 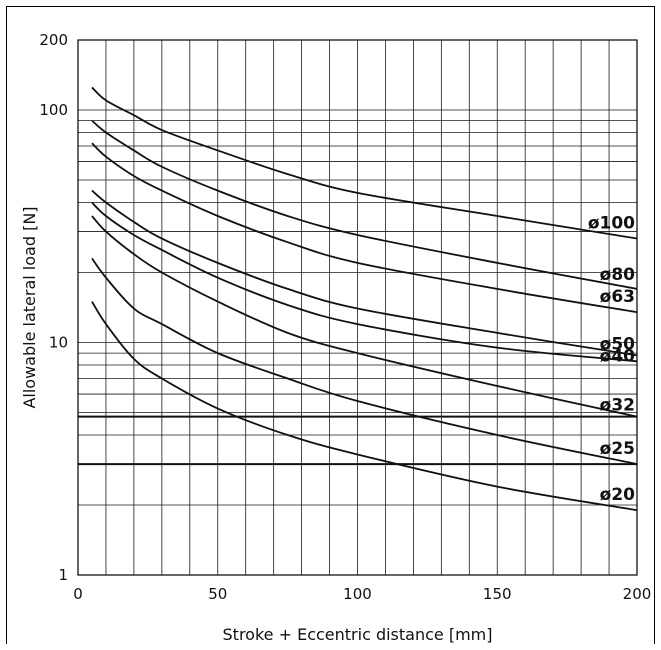 I want to click on series-label: ø63, so click(x=617, y=297).